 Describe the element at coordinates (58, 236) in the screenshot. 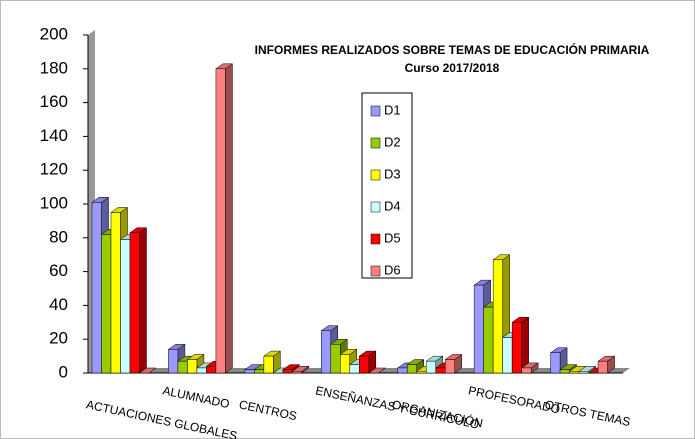

I see `y-tick-label: 80` at that location.